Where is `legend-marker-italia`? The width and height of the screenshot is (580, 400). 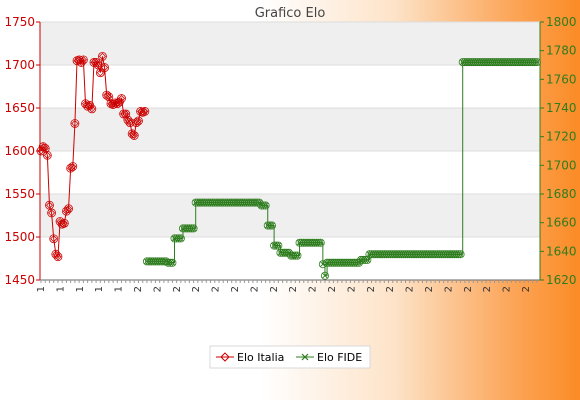 legend-marker-italia is located at coordinates (225, 357).